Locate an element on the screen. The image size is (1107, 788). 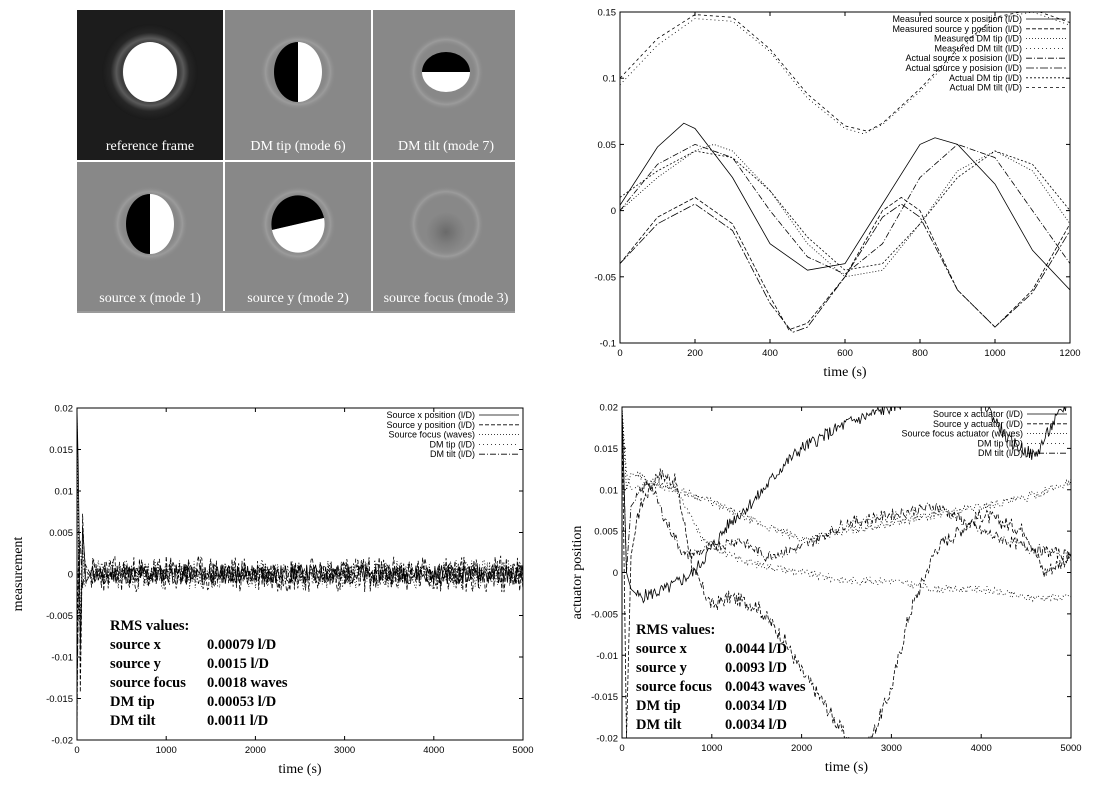
mode-image-tile: source focus (mode 3) is located at coordinates (446, 237).